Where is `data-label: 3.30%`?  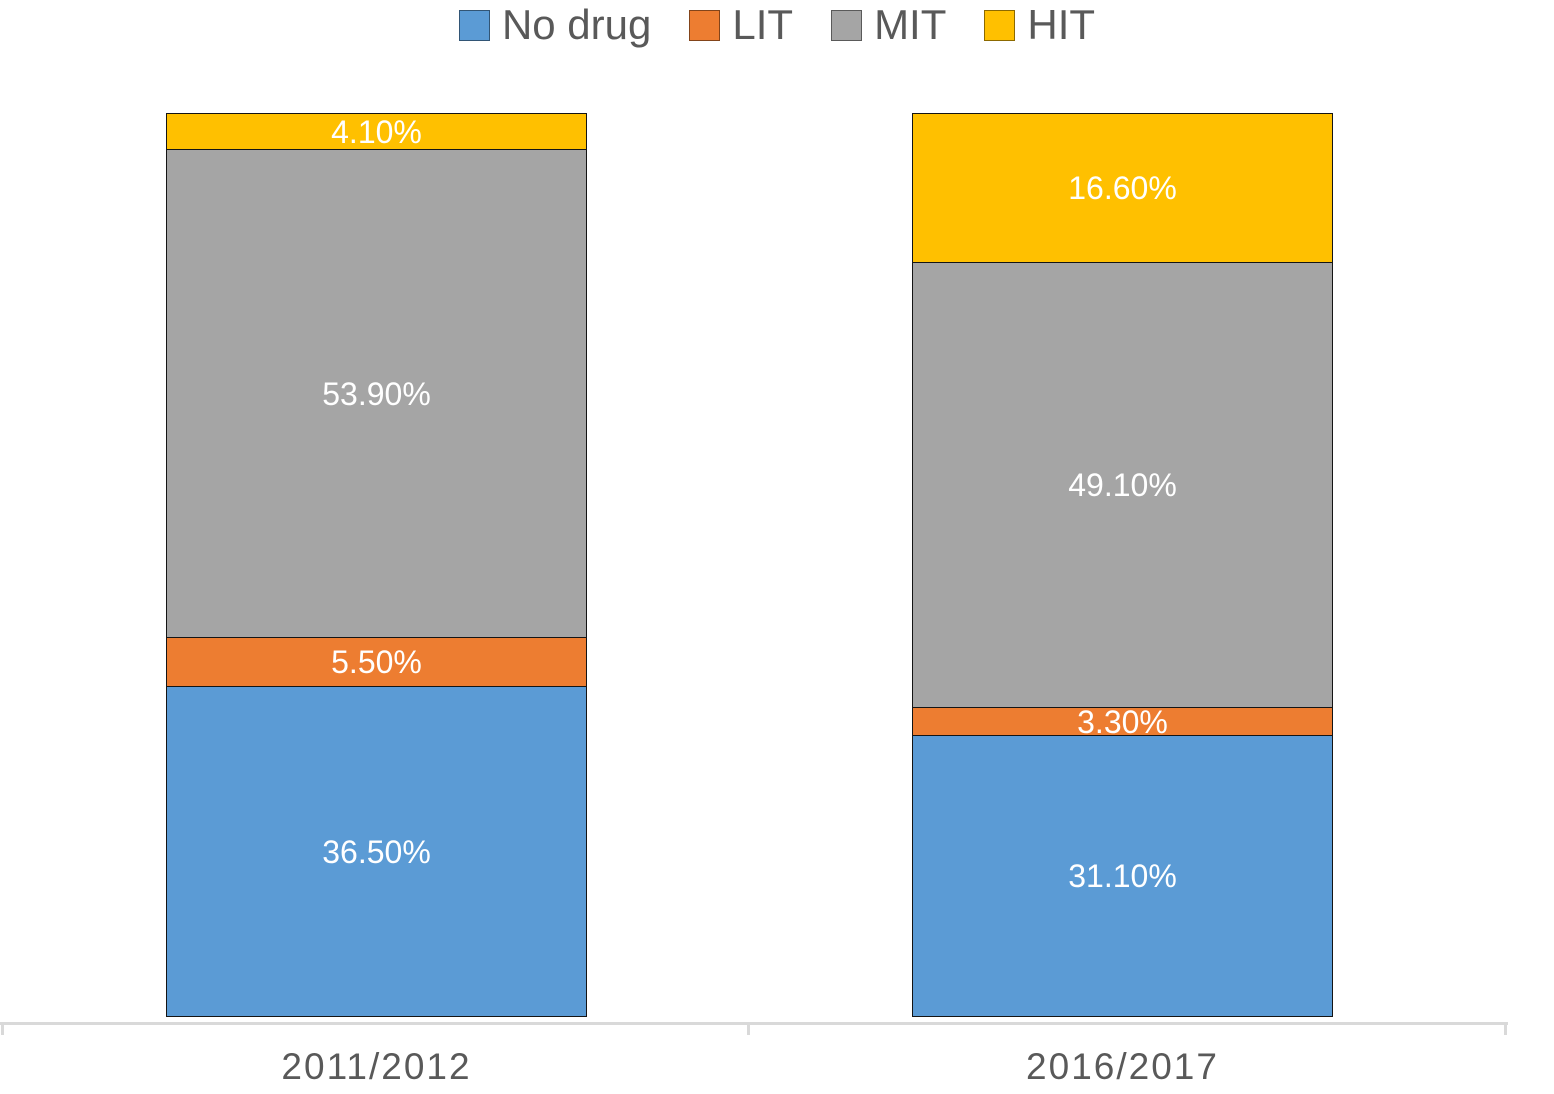
data-label: 3.30% is located at coordinates (1122, 721).